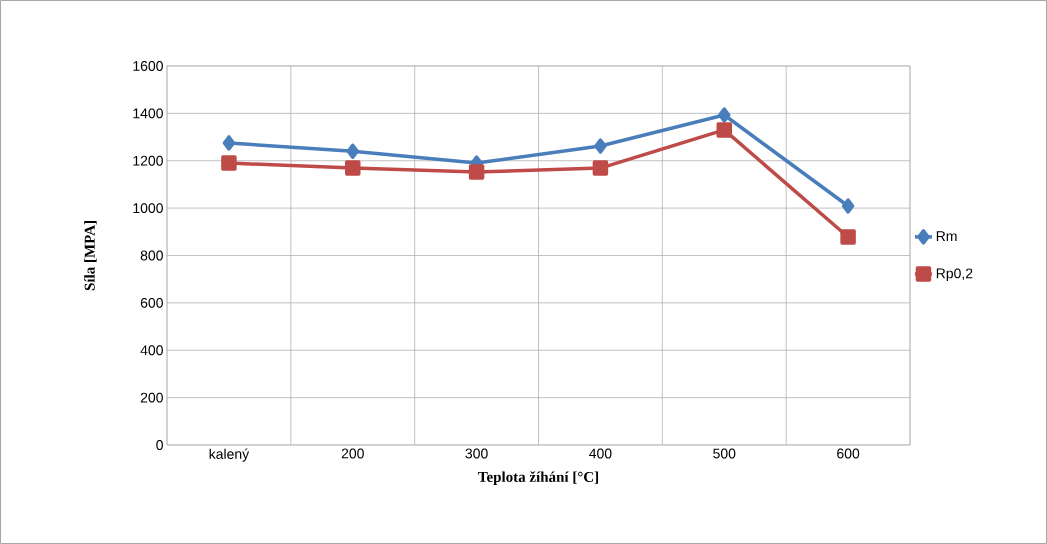 The height and width of the screenshot is (544, 1047). Describe the element at coordinates (538, 478) in the screenshot. I see `x-axis-title: Teplota žíhání [°C]` at that location.